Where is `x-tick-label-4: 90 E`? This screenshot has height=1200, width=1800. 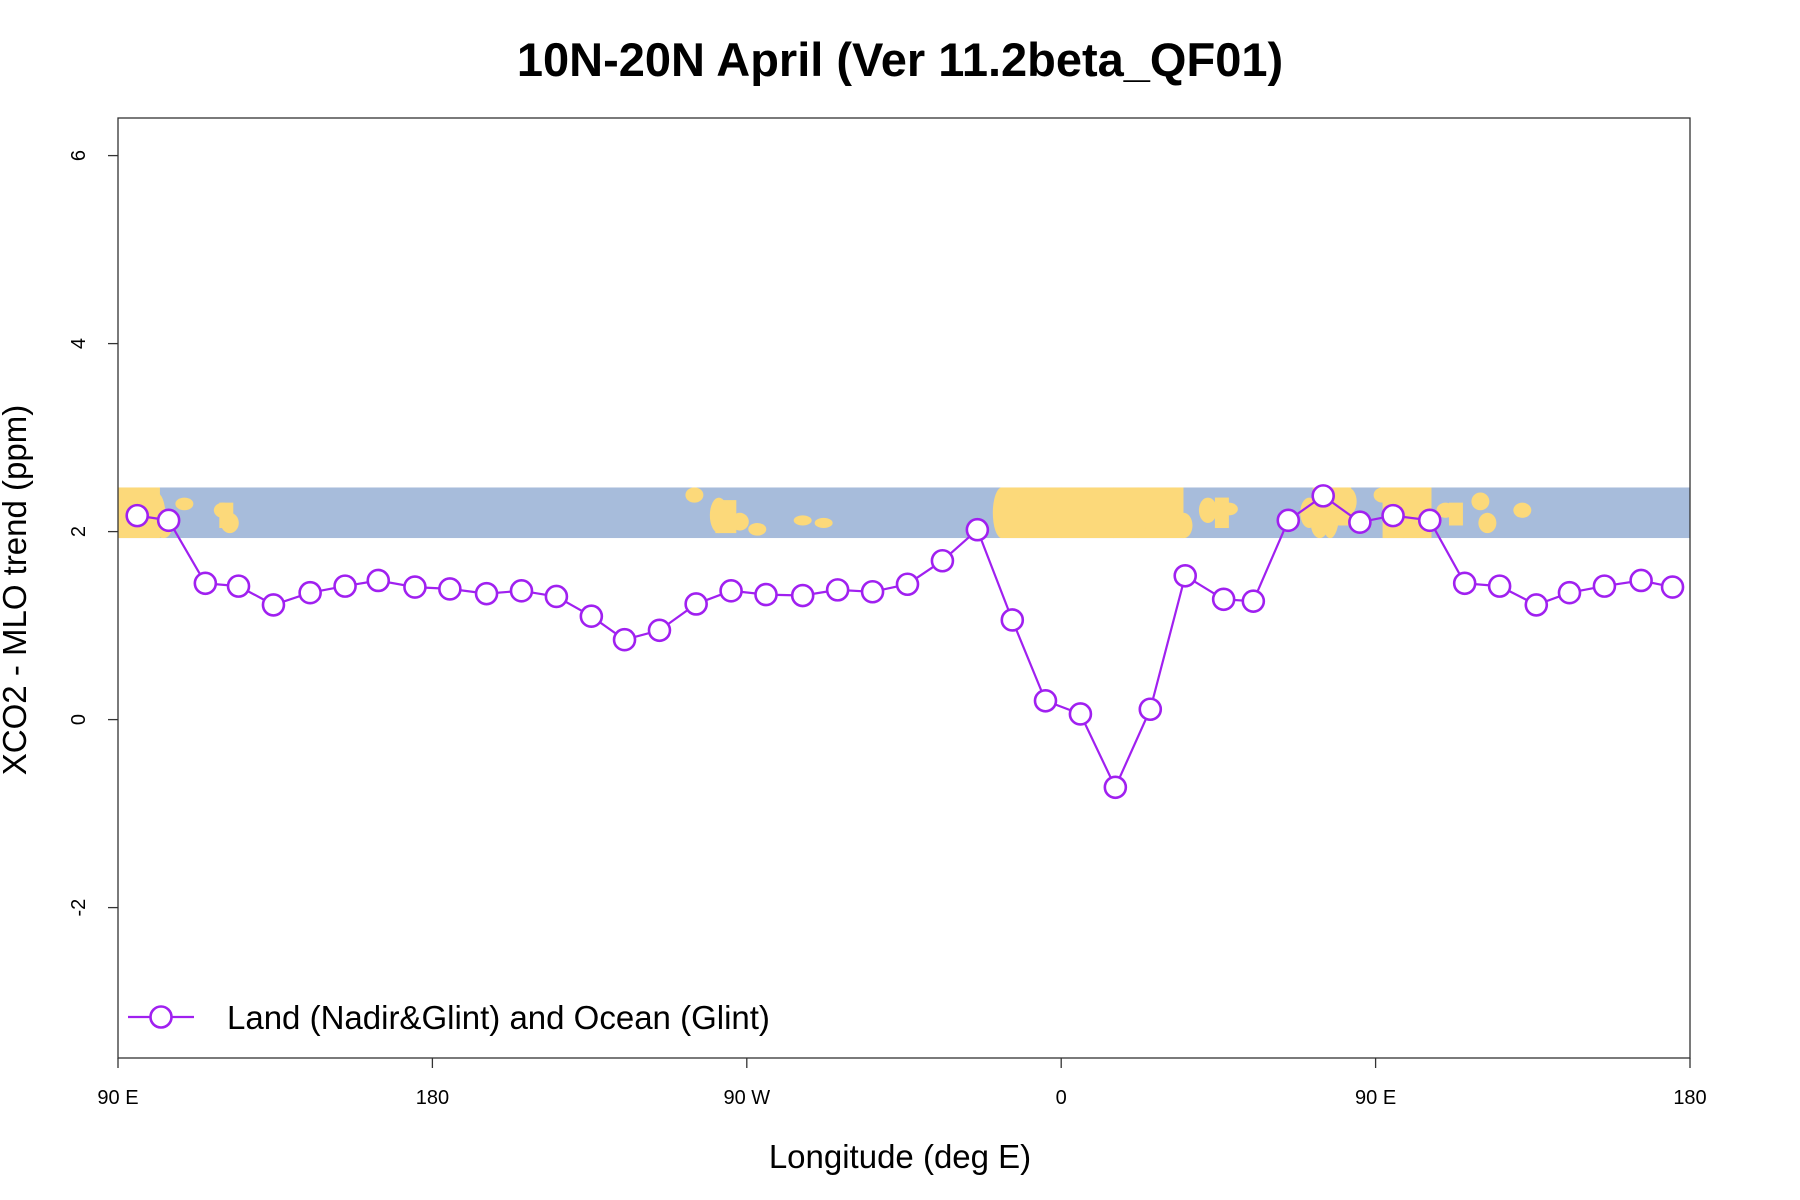
x-tick-label-4: 90 E is located at coordinates (1375, 1098).